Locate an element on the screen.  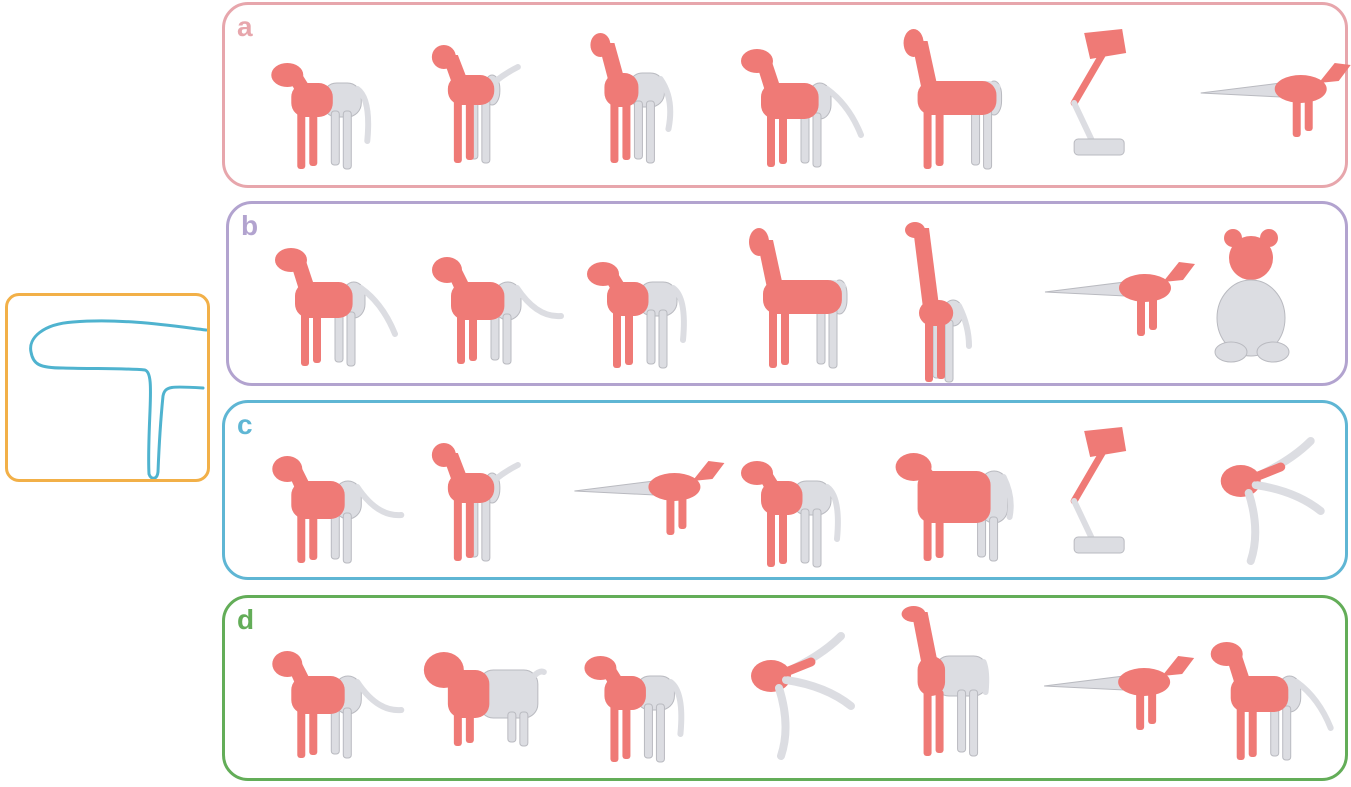
panel-label: a is located at coordinates (245, 26).